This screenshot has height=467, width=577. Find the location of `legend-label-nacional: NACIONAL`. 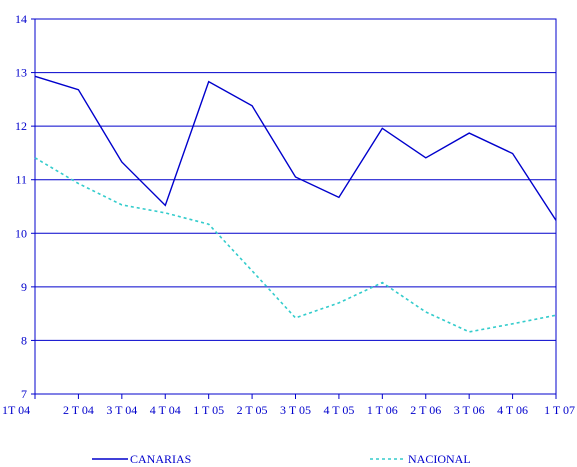

legend-label-nacional: NACIONAL is located at coordinates (439, 459).